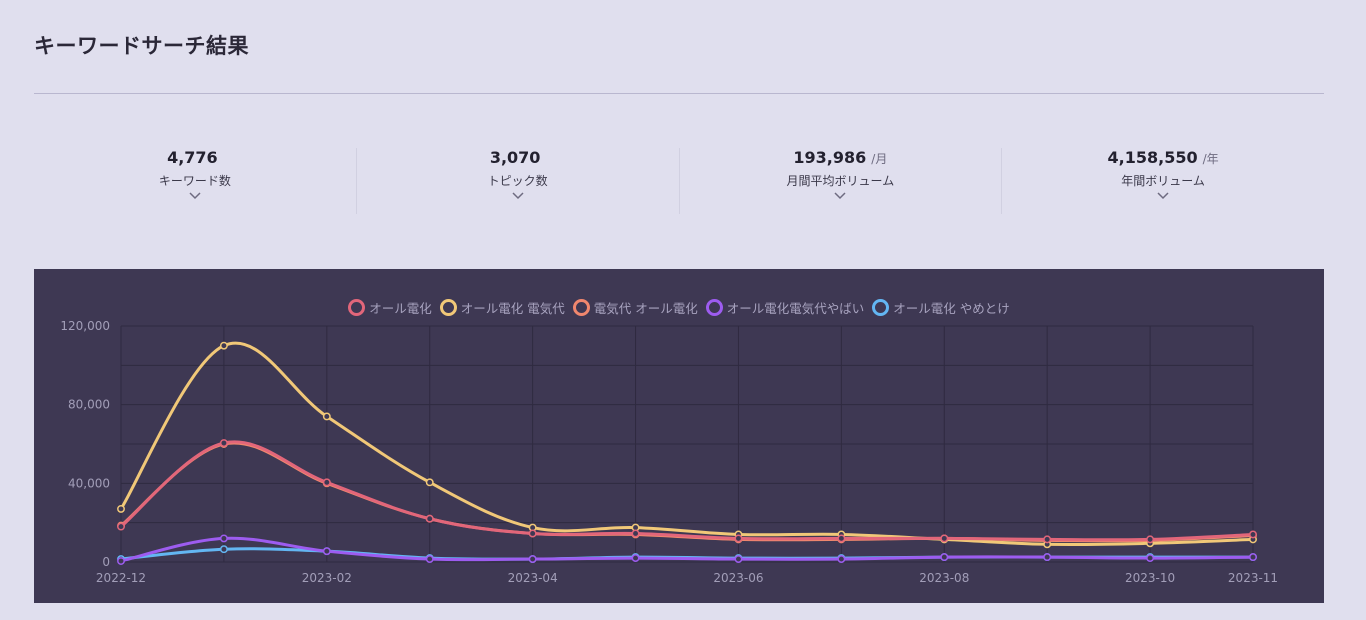  Describe the element at coordinates (795, 308) in the screenshot. I see `legend-label: オール電化電気代やばい` at that location.